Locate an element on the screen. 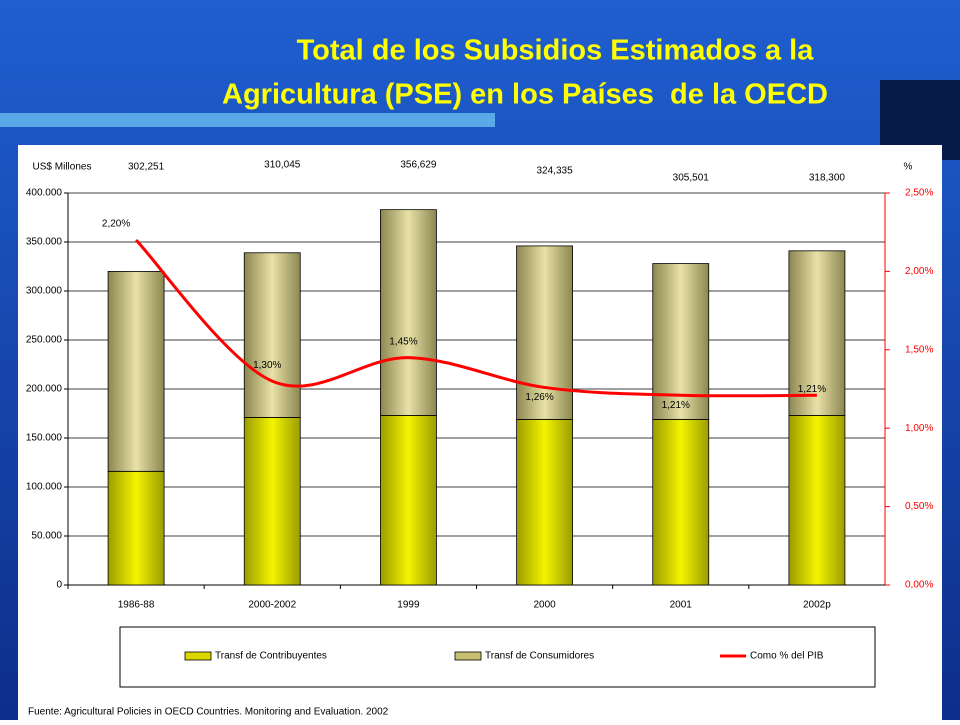 The width and height of the screenshot is (960, 725). y-tick-label: 400.000 is located at coordinates (44, 193).